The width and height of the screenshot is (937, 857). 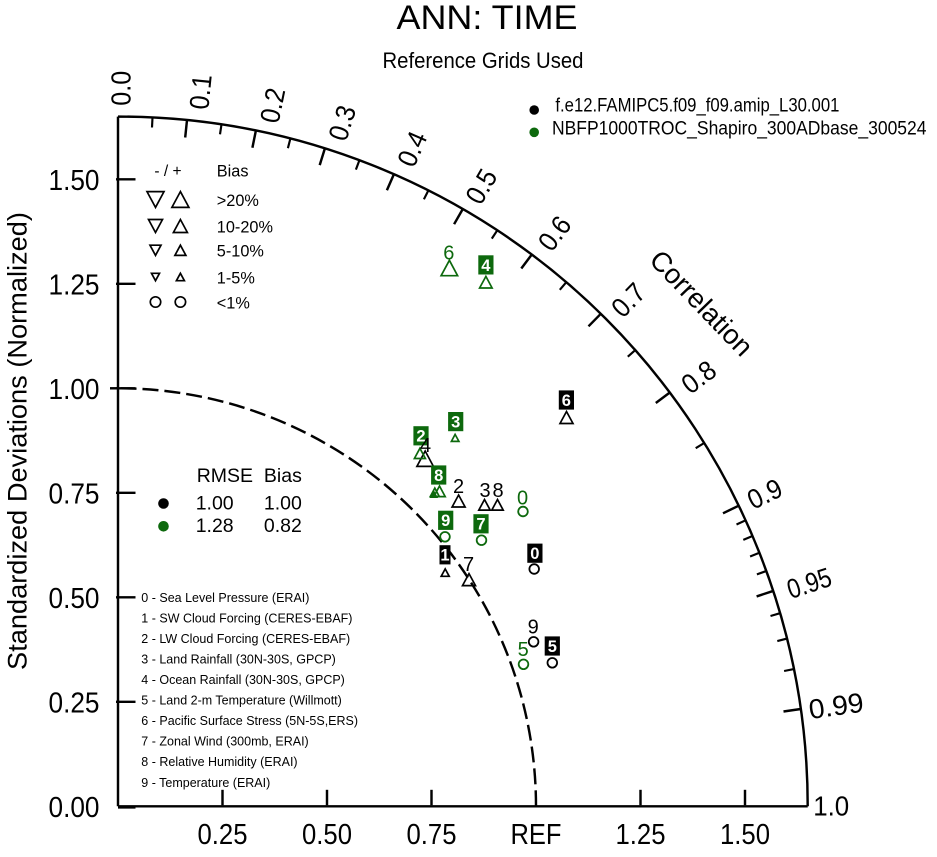 I want to click on svg-text: 5-10%, so click(x=240, y=252).